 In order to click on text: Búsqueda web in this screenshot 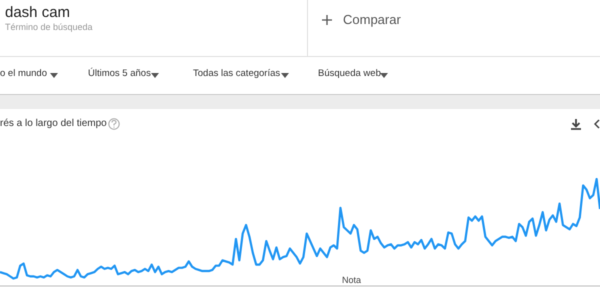, I will do `click(349, 73)`.